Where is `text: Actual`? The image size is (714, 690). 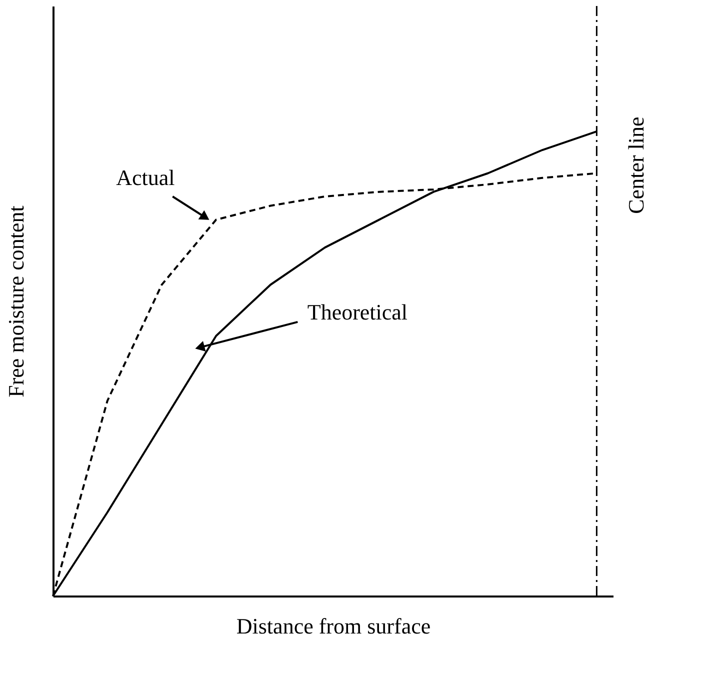
text: Actual is located at coordinates (145, 177).